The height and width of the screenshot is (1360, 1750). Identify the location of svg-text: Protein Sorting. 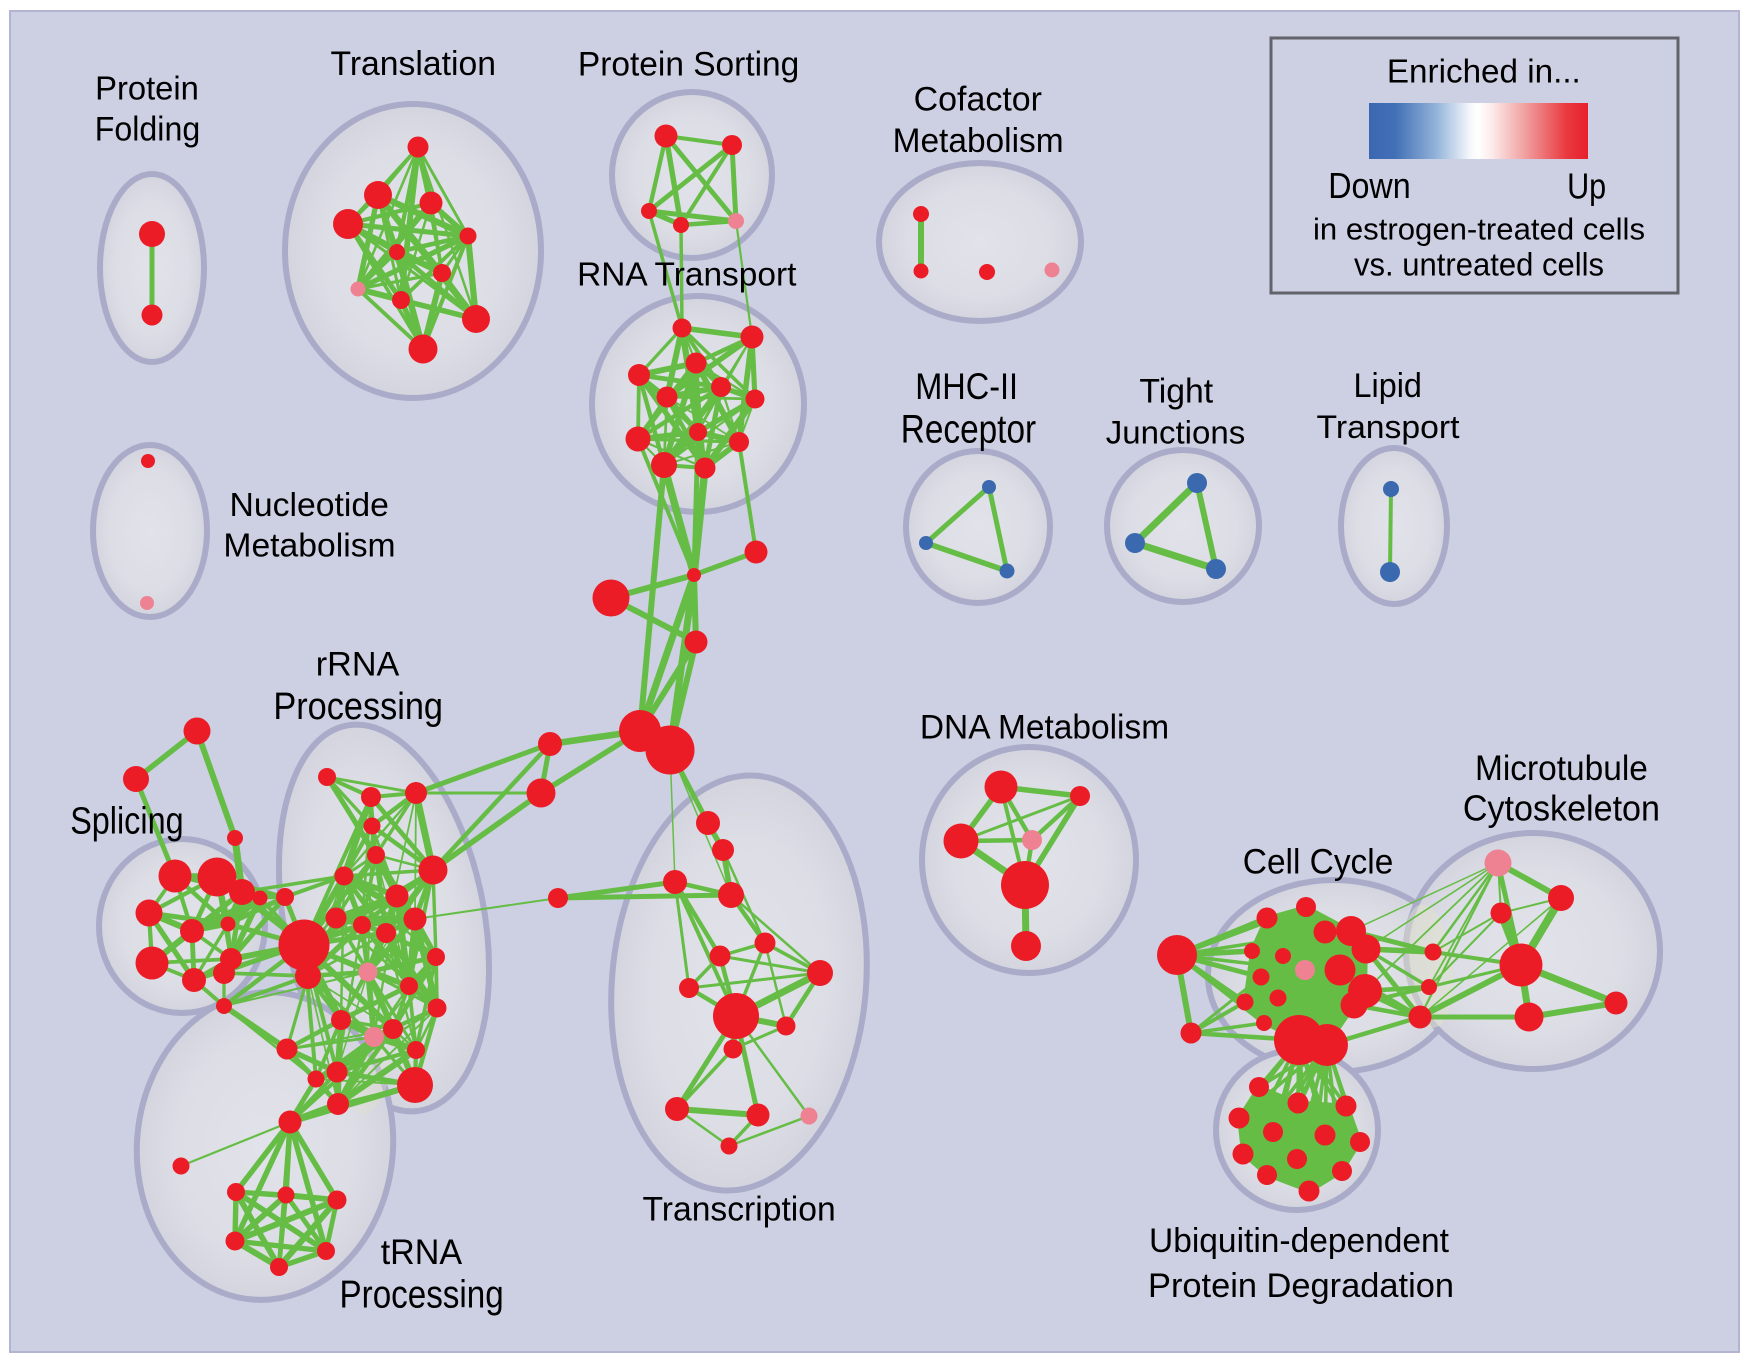
(688, 65).